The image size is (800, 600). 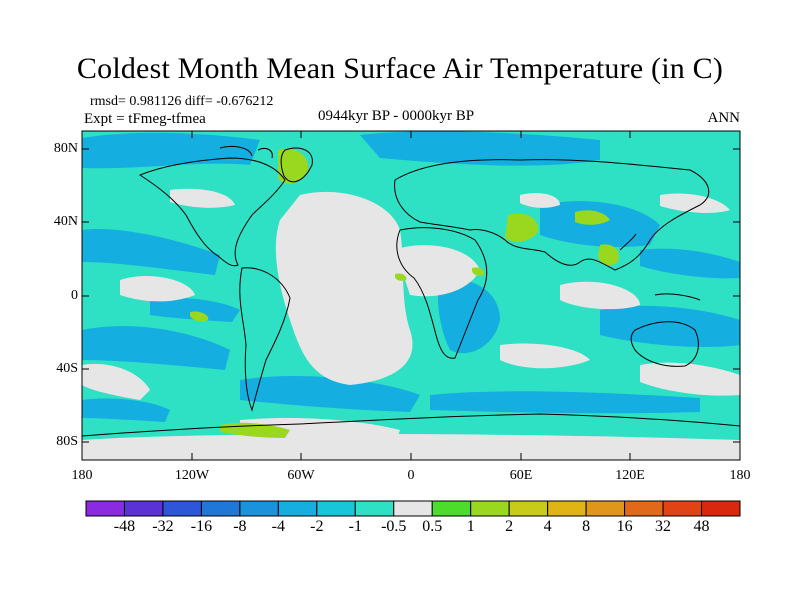 I want to click on colorbar, so click(x=413, y=508).